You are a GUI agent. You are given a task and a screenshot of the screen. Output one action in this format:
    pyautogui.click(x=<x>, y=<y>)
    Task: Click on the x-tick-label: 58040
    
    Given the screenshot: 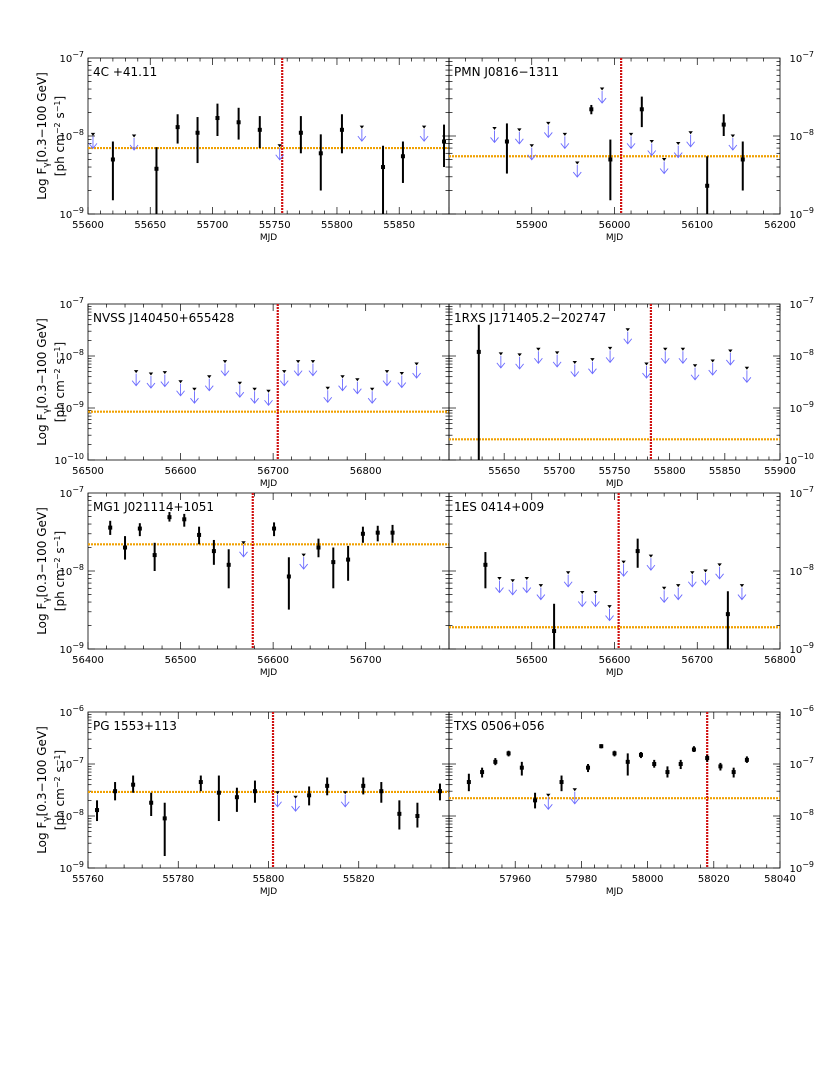 What is the action you would take?
    pyautogui.click(x=780, y=879)
    